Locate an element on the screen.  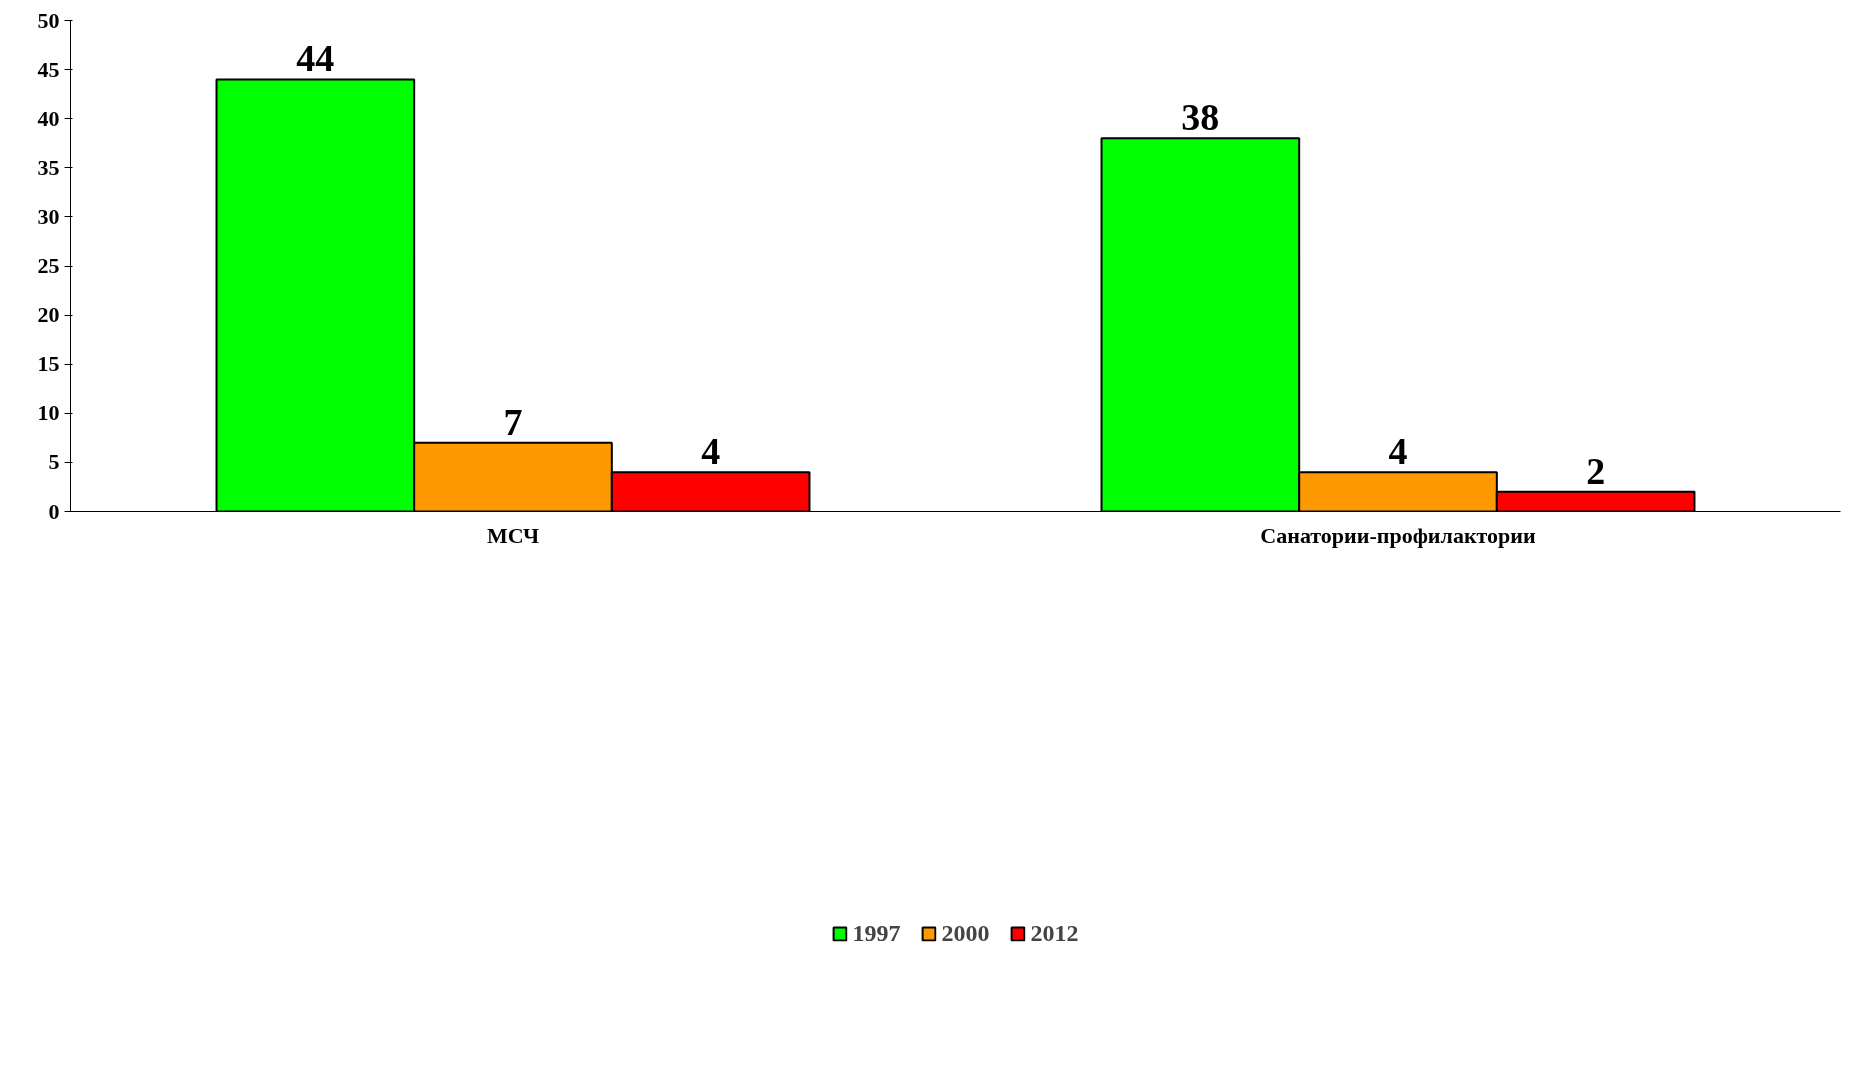
y-tick-label: 0 is located at coordinates (54, 511).